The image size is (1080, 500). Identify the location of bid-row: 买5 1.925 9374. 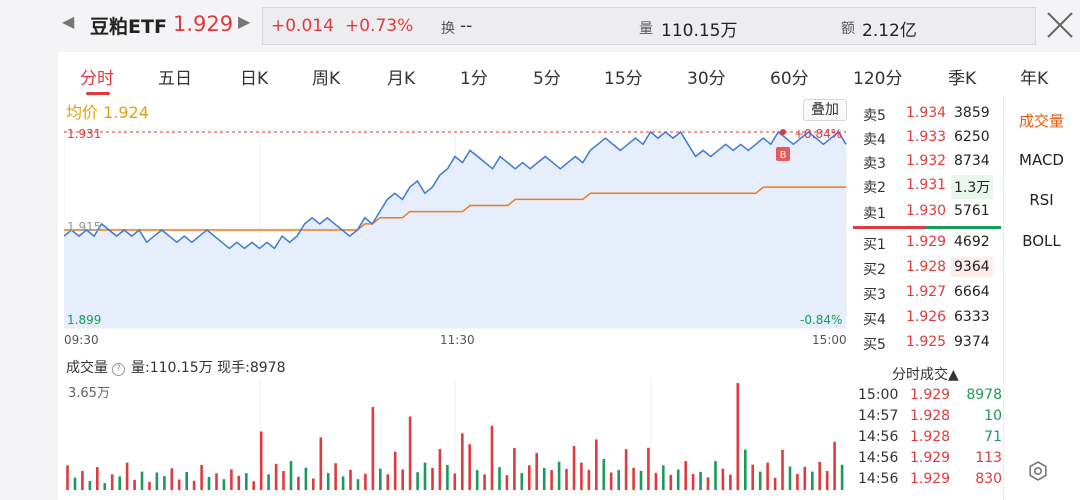
(930, 343).